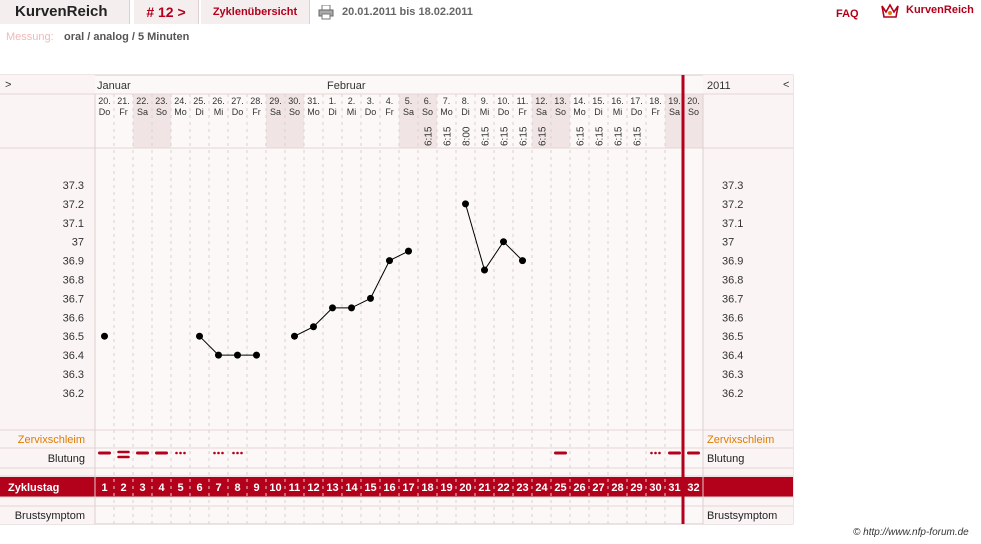 The image size is (981, 544). Describe the element at coordinates (522, 488) in the screenshot. I see `cycle-day-number: 23` at that location.